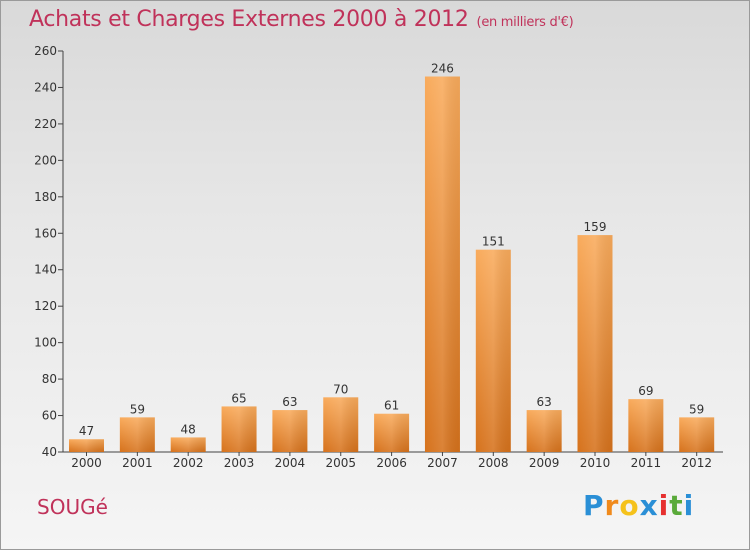  I want to click on y-tick-label: 240, so click(45, 87).